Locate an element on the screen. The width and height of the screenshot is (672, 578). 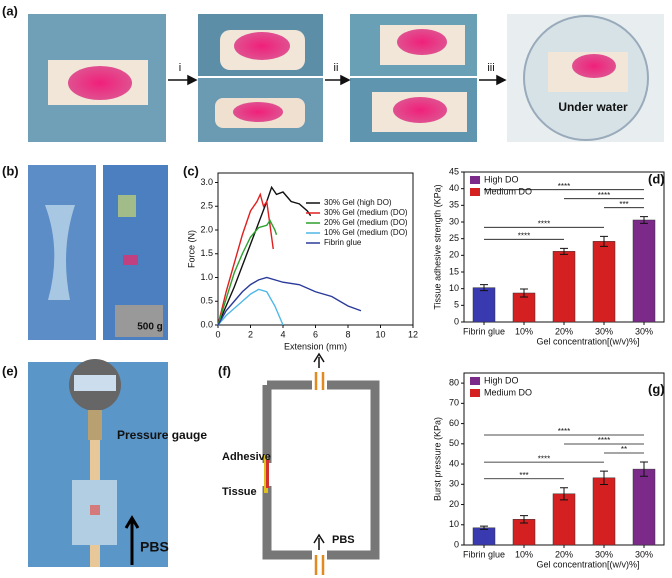
y-axis-label: Burst pressure (KPa) is located at coordinates (437, 459).